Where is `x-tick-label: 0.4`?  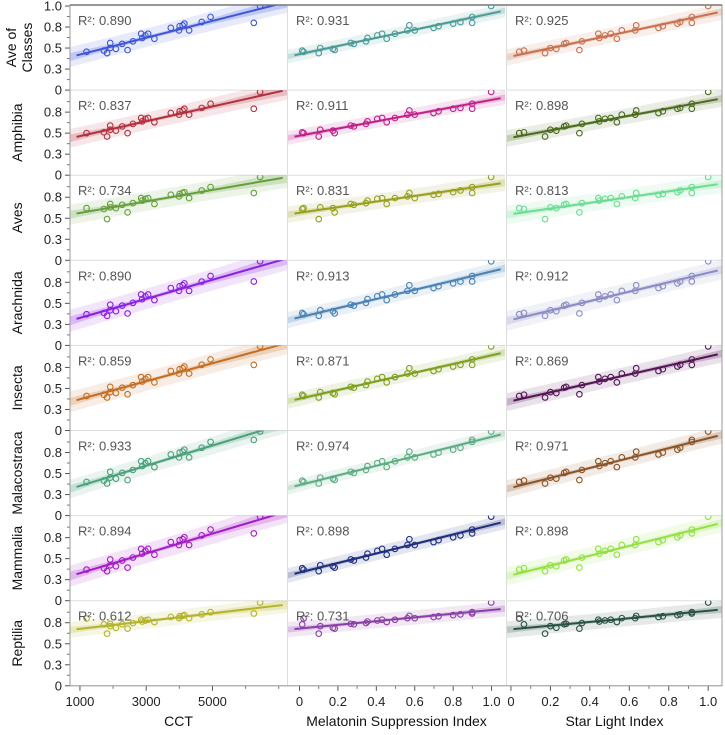
x-tick-label: 0.4 is located at coordinates (590, 701).